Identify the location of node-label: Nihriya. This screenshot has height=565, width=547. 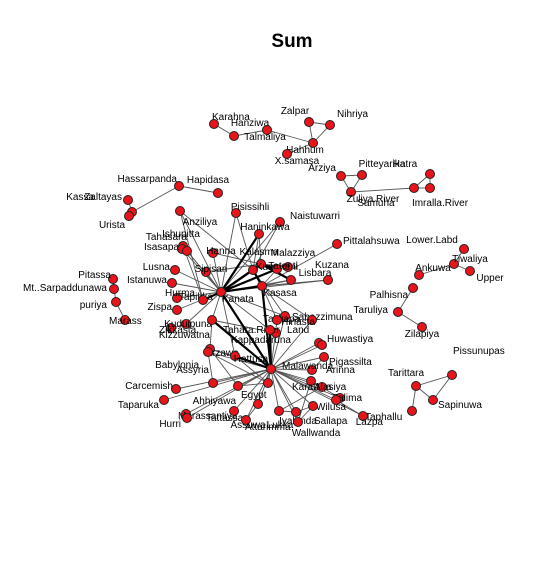
(353, 114).